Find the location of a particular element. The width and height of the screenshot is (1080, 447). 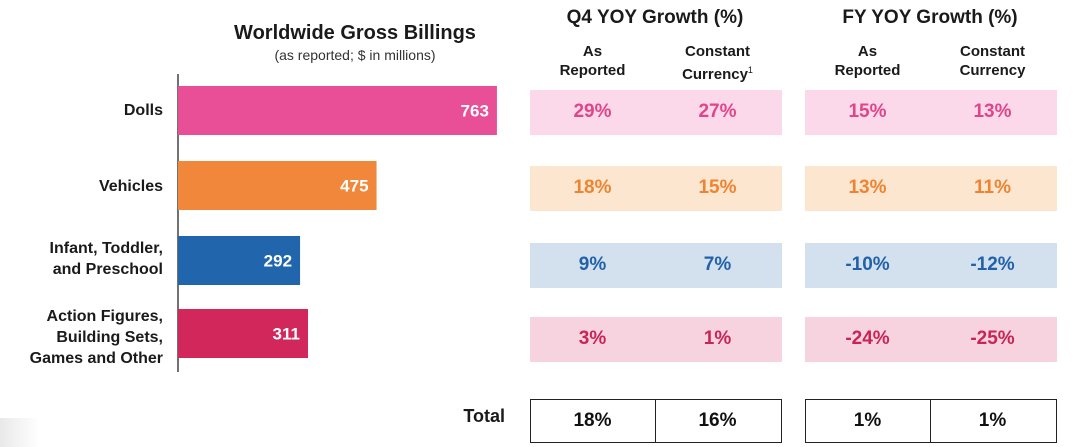

fy-total-divider is located at coordinates (930, 421).